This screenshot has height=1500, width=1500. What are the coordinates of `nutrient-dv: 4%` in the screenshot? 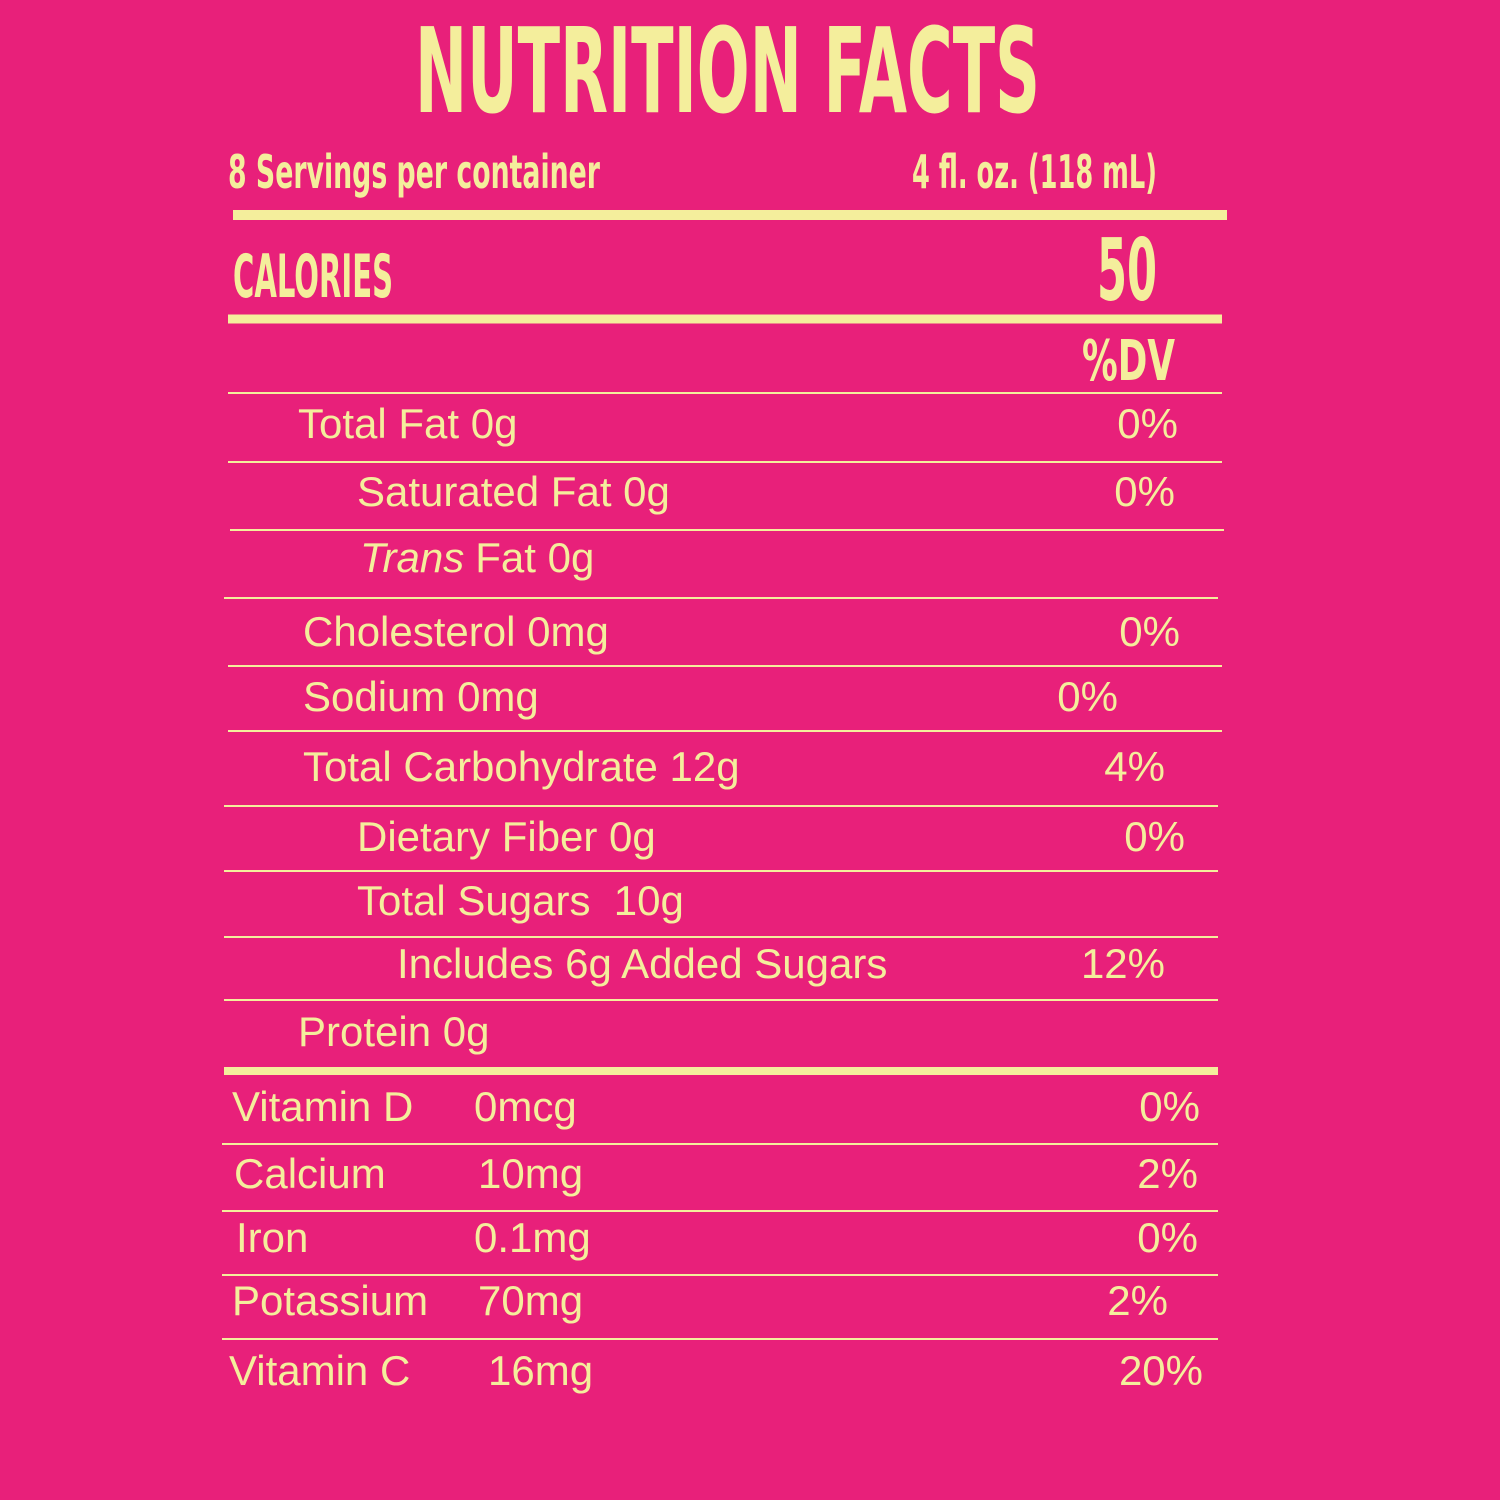 It's located at (1134, 766).